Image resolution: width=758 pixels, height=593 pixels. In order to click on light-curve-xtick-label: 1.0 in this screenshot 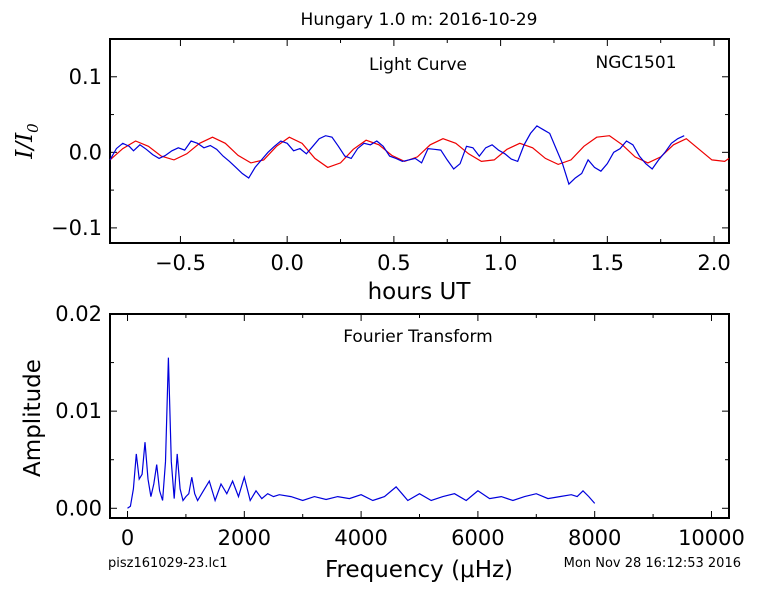, I will do `click(500, 263)`.